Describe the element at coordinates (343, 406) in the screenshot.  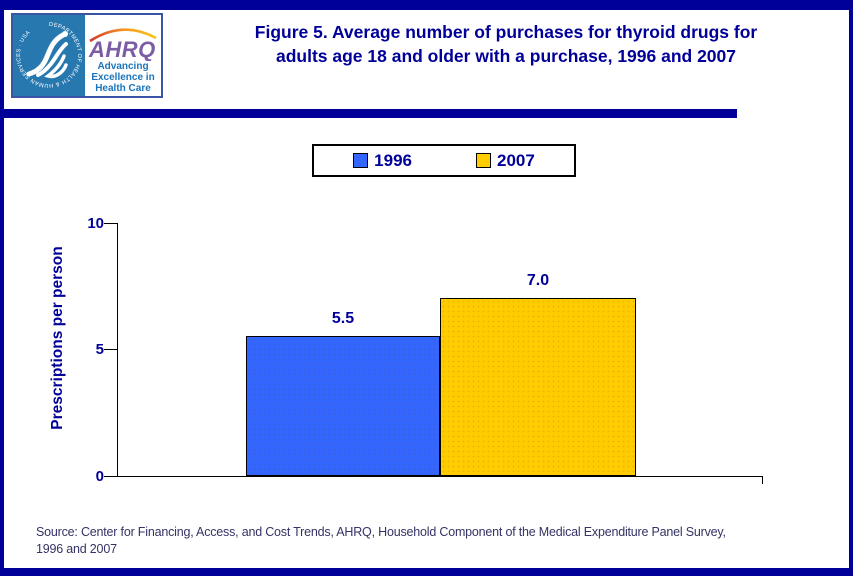
I see `bar-1996` at that location.